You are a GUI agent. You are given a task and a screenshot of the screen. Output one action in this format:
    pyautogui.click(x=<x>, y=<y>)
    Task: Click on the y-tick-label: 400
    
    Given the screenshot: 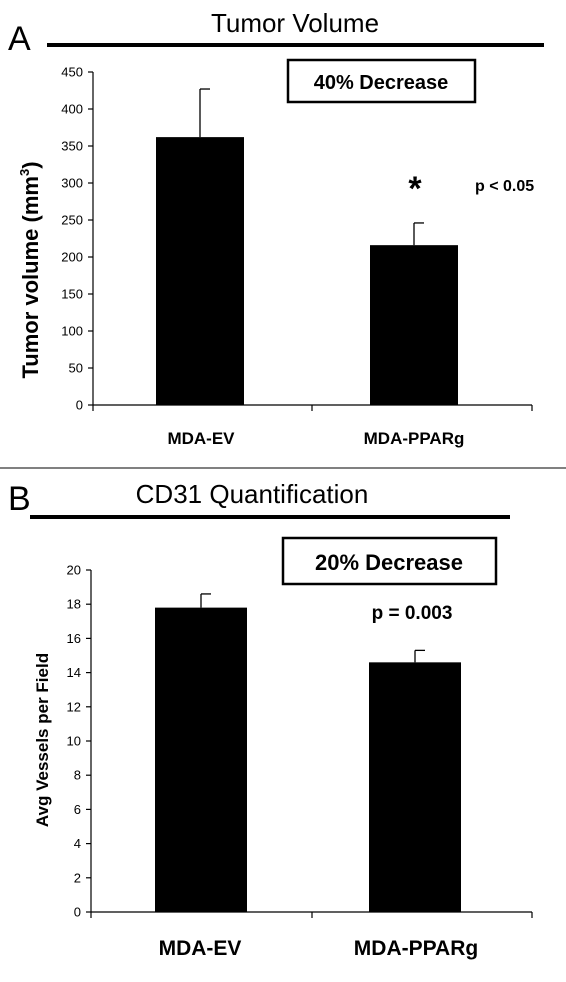 What is the action you would take?
    pyautogui.click(x=72, y=109)
    